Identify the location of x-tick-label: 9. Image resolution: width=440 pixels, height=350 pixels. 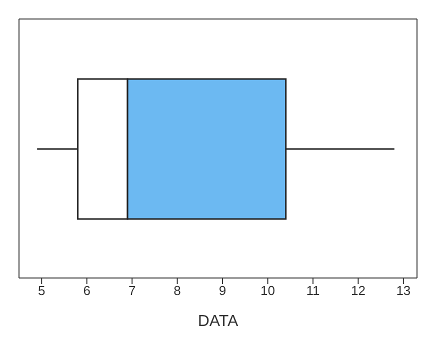
(222, 290).